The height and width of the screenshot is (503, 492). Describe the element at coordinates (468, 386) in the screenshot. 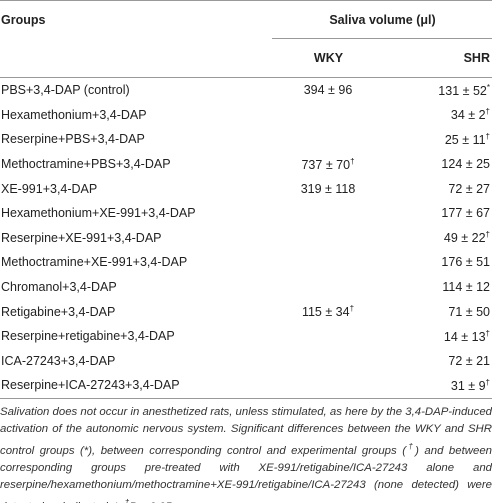

I see `value-text: 31 ± 9` at that location.